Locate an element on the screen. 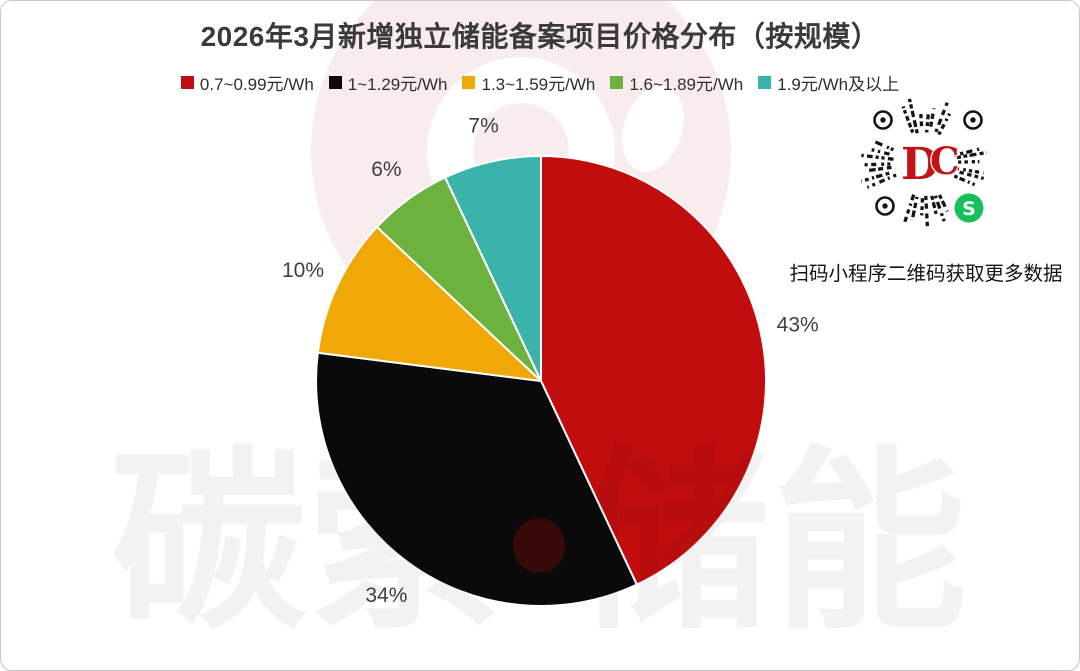 The height and width of the screenshot is (671, 1080). logo-letter-d: D is located at coordinates (920, 164).